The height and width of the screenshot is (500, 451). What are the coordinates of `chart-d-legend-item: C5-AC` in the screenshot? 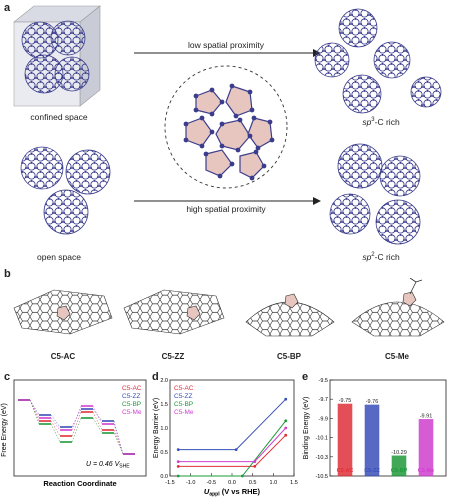 It's located at (184, 388).